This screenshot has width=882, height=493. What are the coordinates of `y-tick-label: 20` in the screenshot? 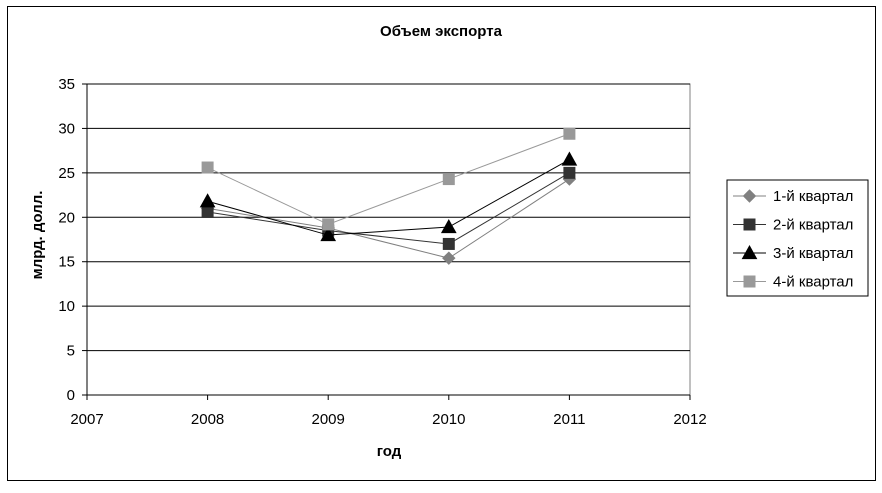 It's located at (66, 217).